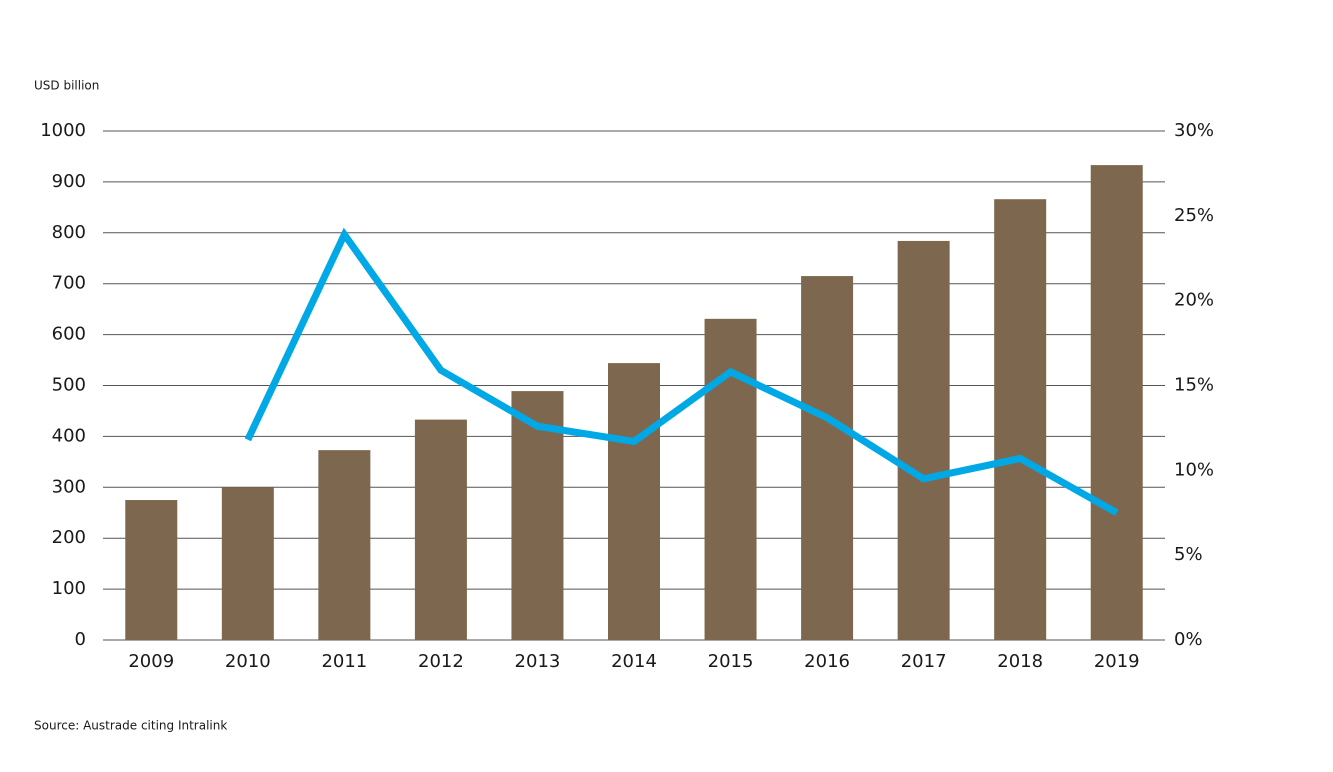 This screenshot has width=1333, height=772. I want to click on x-tick-label: 2017, so click(924, 661).